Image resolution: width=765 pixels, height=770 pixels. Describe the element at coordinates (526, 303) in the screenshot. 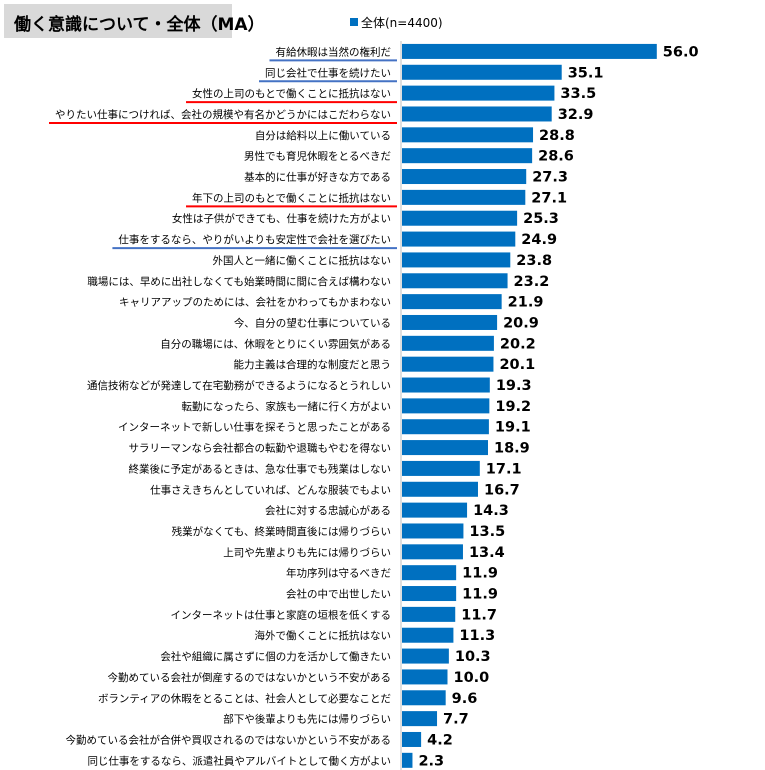

I see `value-label: 21.9` at that location.